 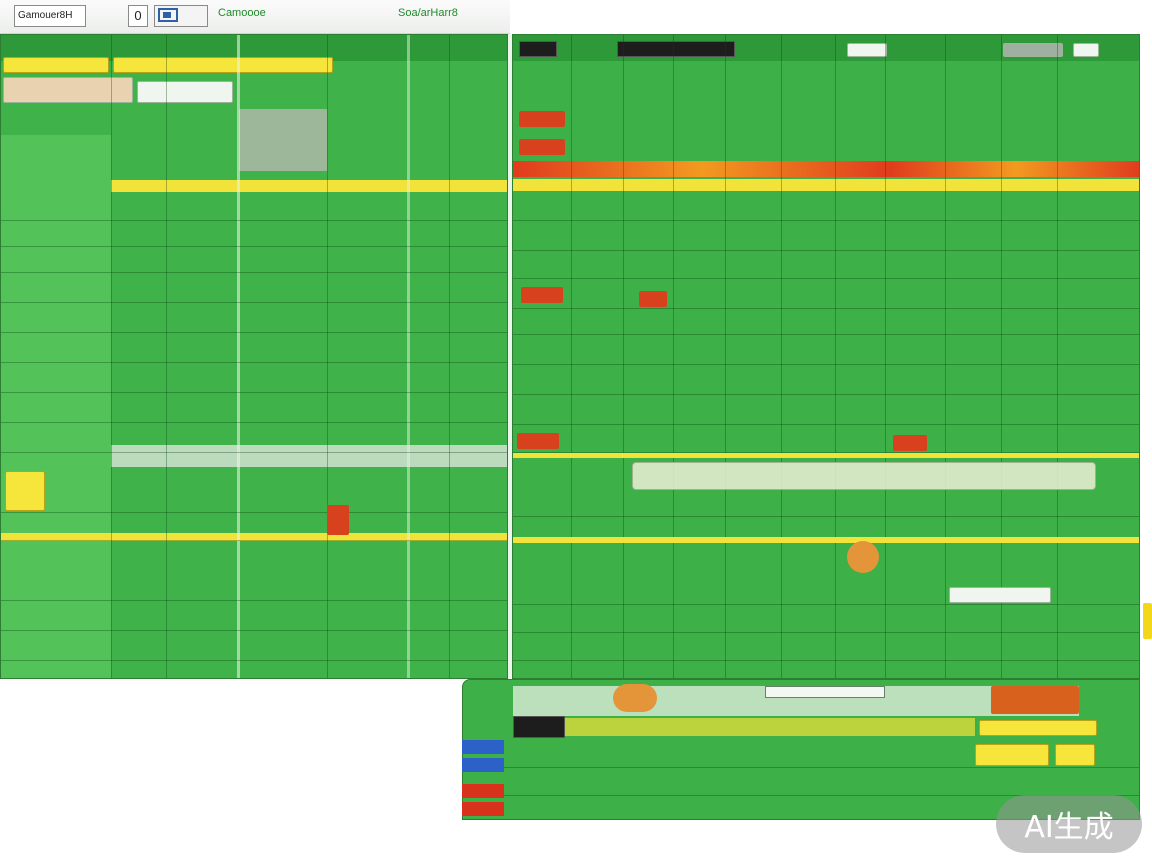 I want to click on app-name-field: Gamouer8H, so click(x=50, y=16).